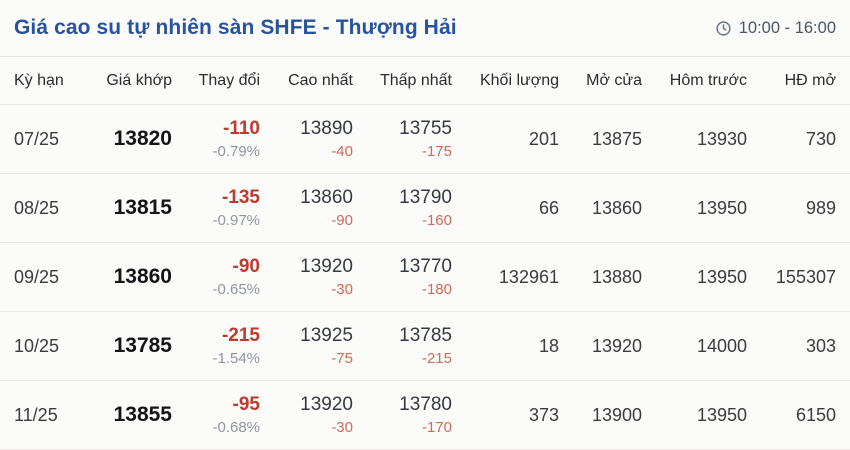  I want to click on volume-cell: 132961, so click(505, 277).